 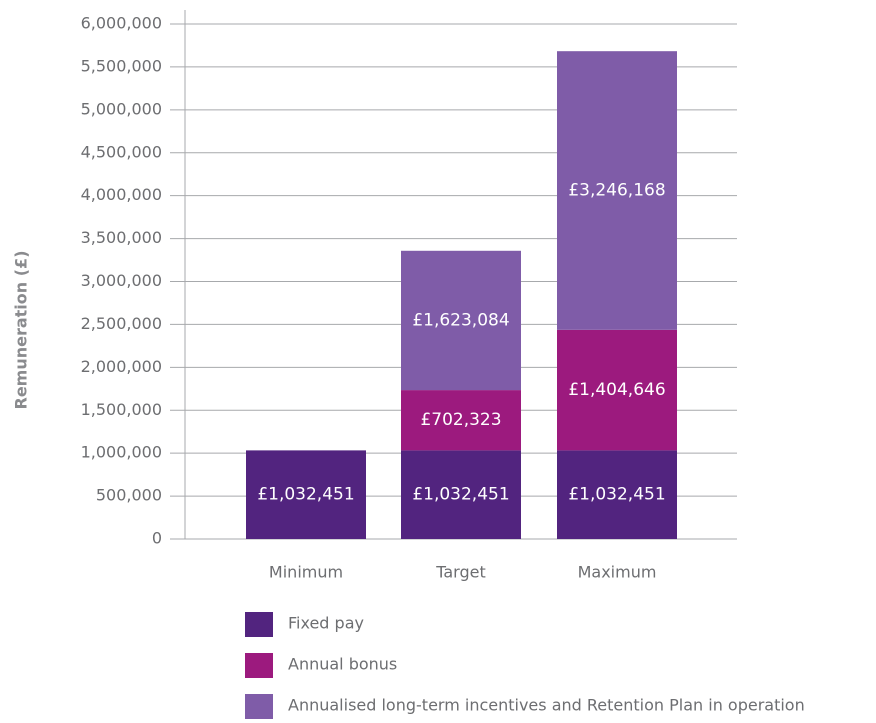 I want to click on y-tick-label: 5,500,000, so click(x=121, y=65).